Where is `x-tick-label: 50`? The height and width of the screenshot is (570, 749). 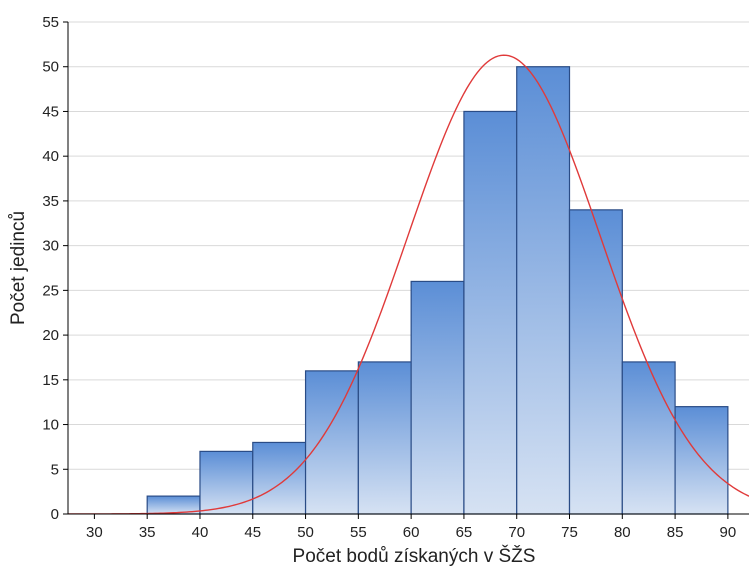
x-tick-label: 50 is located at coordinates (305, 532).